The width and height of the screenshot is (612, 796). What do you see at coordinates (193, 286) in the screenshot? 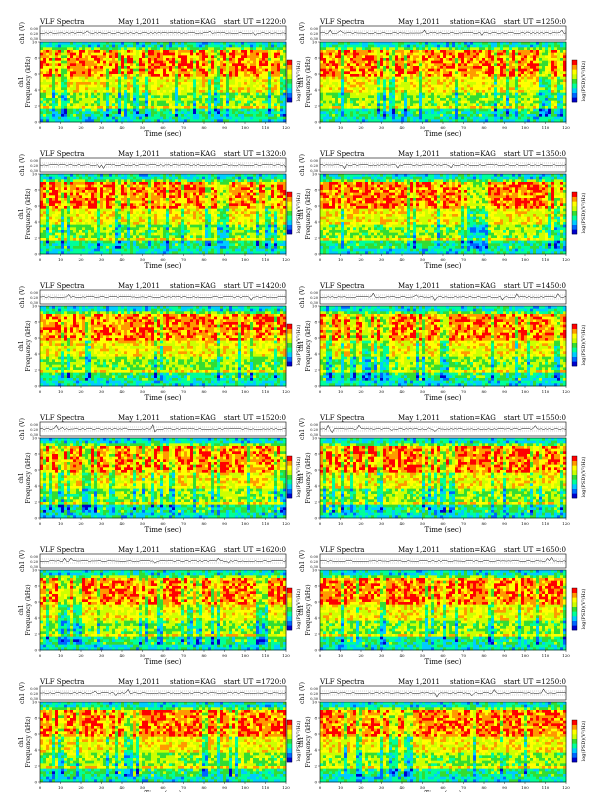
I see `panel-station: station=KAG` at bounding box center [193, 286].